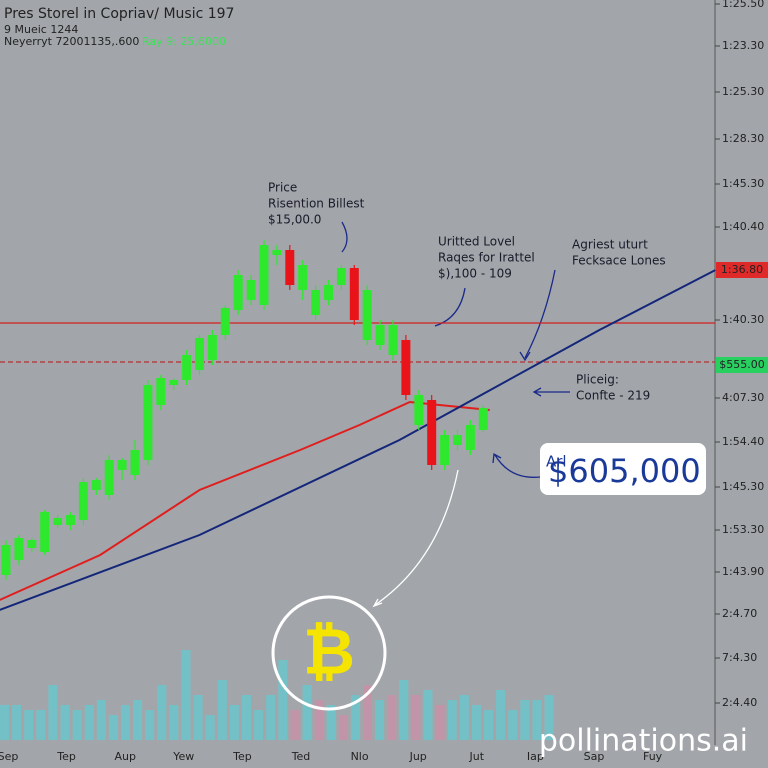 The image size is (768, 768). I want to click on chart-title: Pres Storel in Copriav/ Music 197, so click(119, 14).